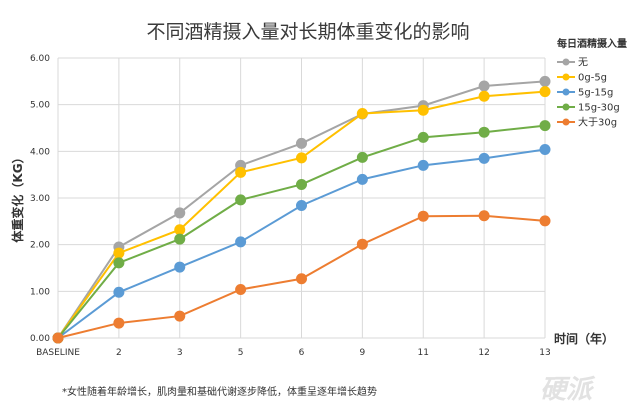 This screenshot has width=640, height=417. What do you see at coordinates (180, 353) in the screenshot?
I see `x-tick-label: 3` at bounding box center [180, 353].